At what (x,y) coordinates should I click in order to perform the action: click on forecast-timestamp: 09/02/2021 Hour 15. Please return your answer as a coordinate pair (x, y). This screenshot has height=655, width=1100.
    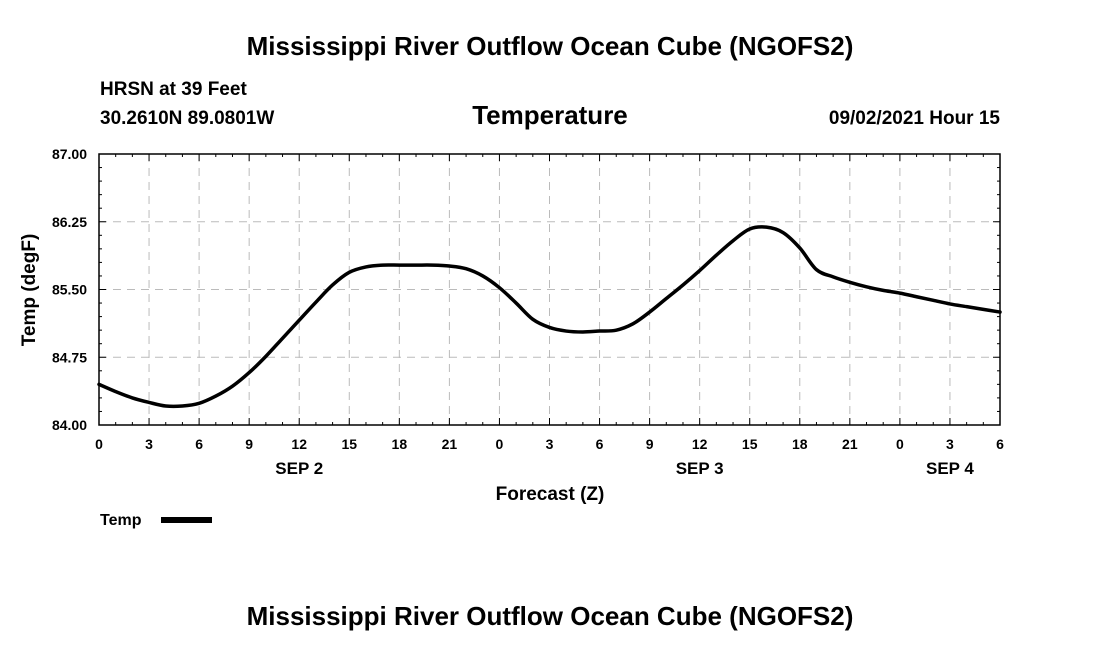
    Looking at the image, I should click on (915, 118).